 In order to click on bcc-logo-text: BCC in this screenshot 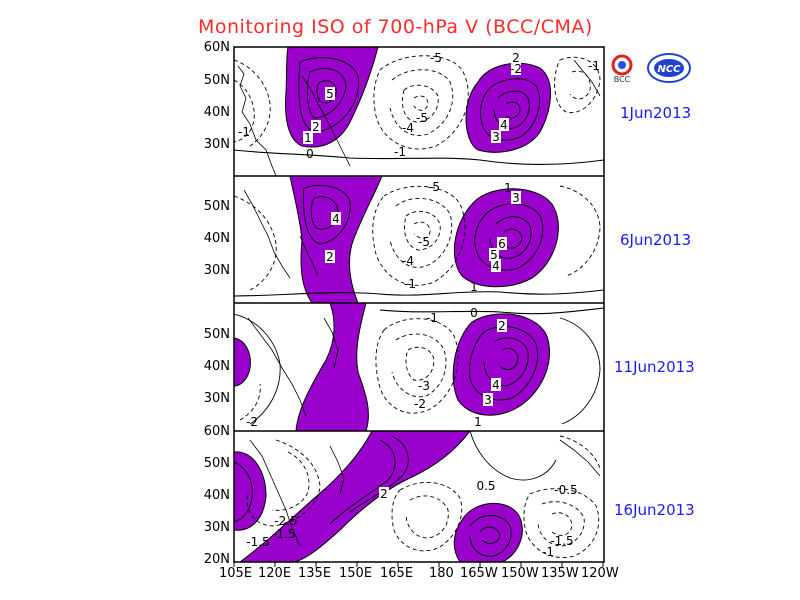, I will do `click(622, 79)`.